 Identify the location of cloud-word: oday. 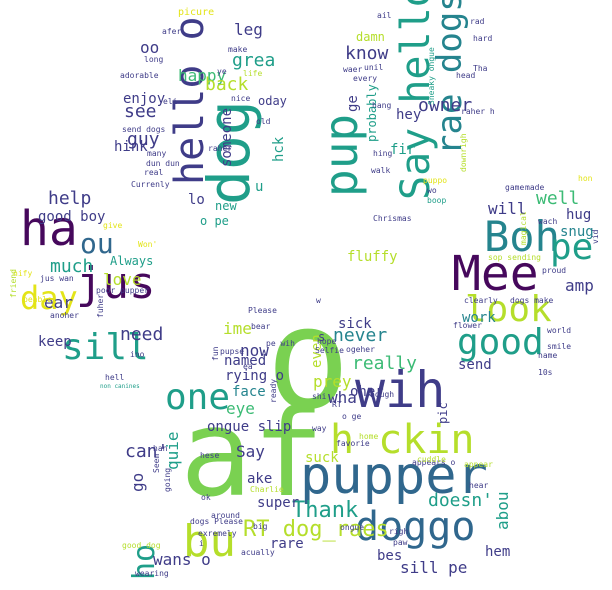
(272, 101).